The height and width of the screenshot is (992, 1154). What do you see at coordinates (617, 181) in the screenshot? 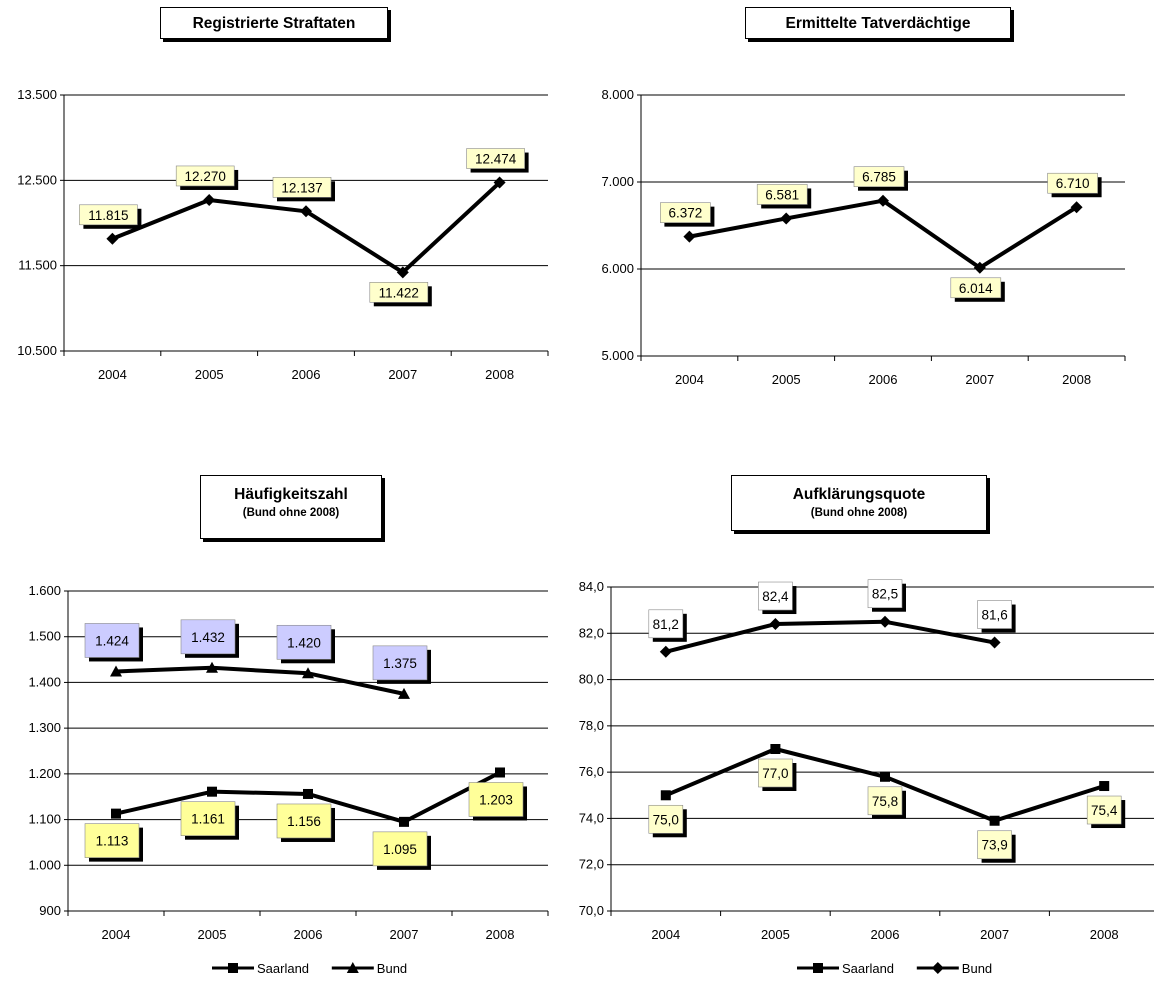
I see `y-tick-label: 7.000` at bounding box center [617, 181].